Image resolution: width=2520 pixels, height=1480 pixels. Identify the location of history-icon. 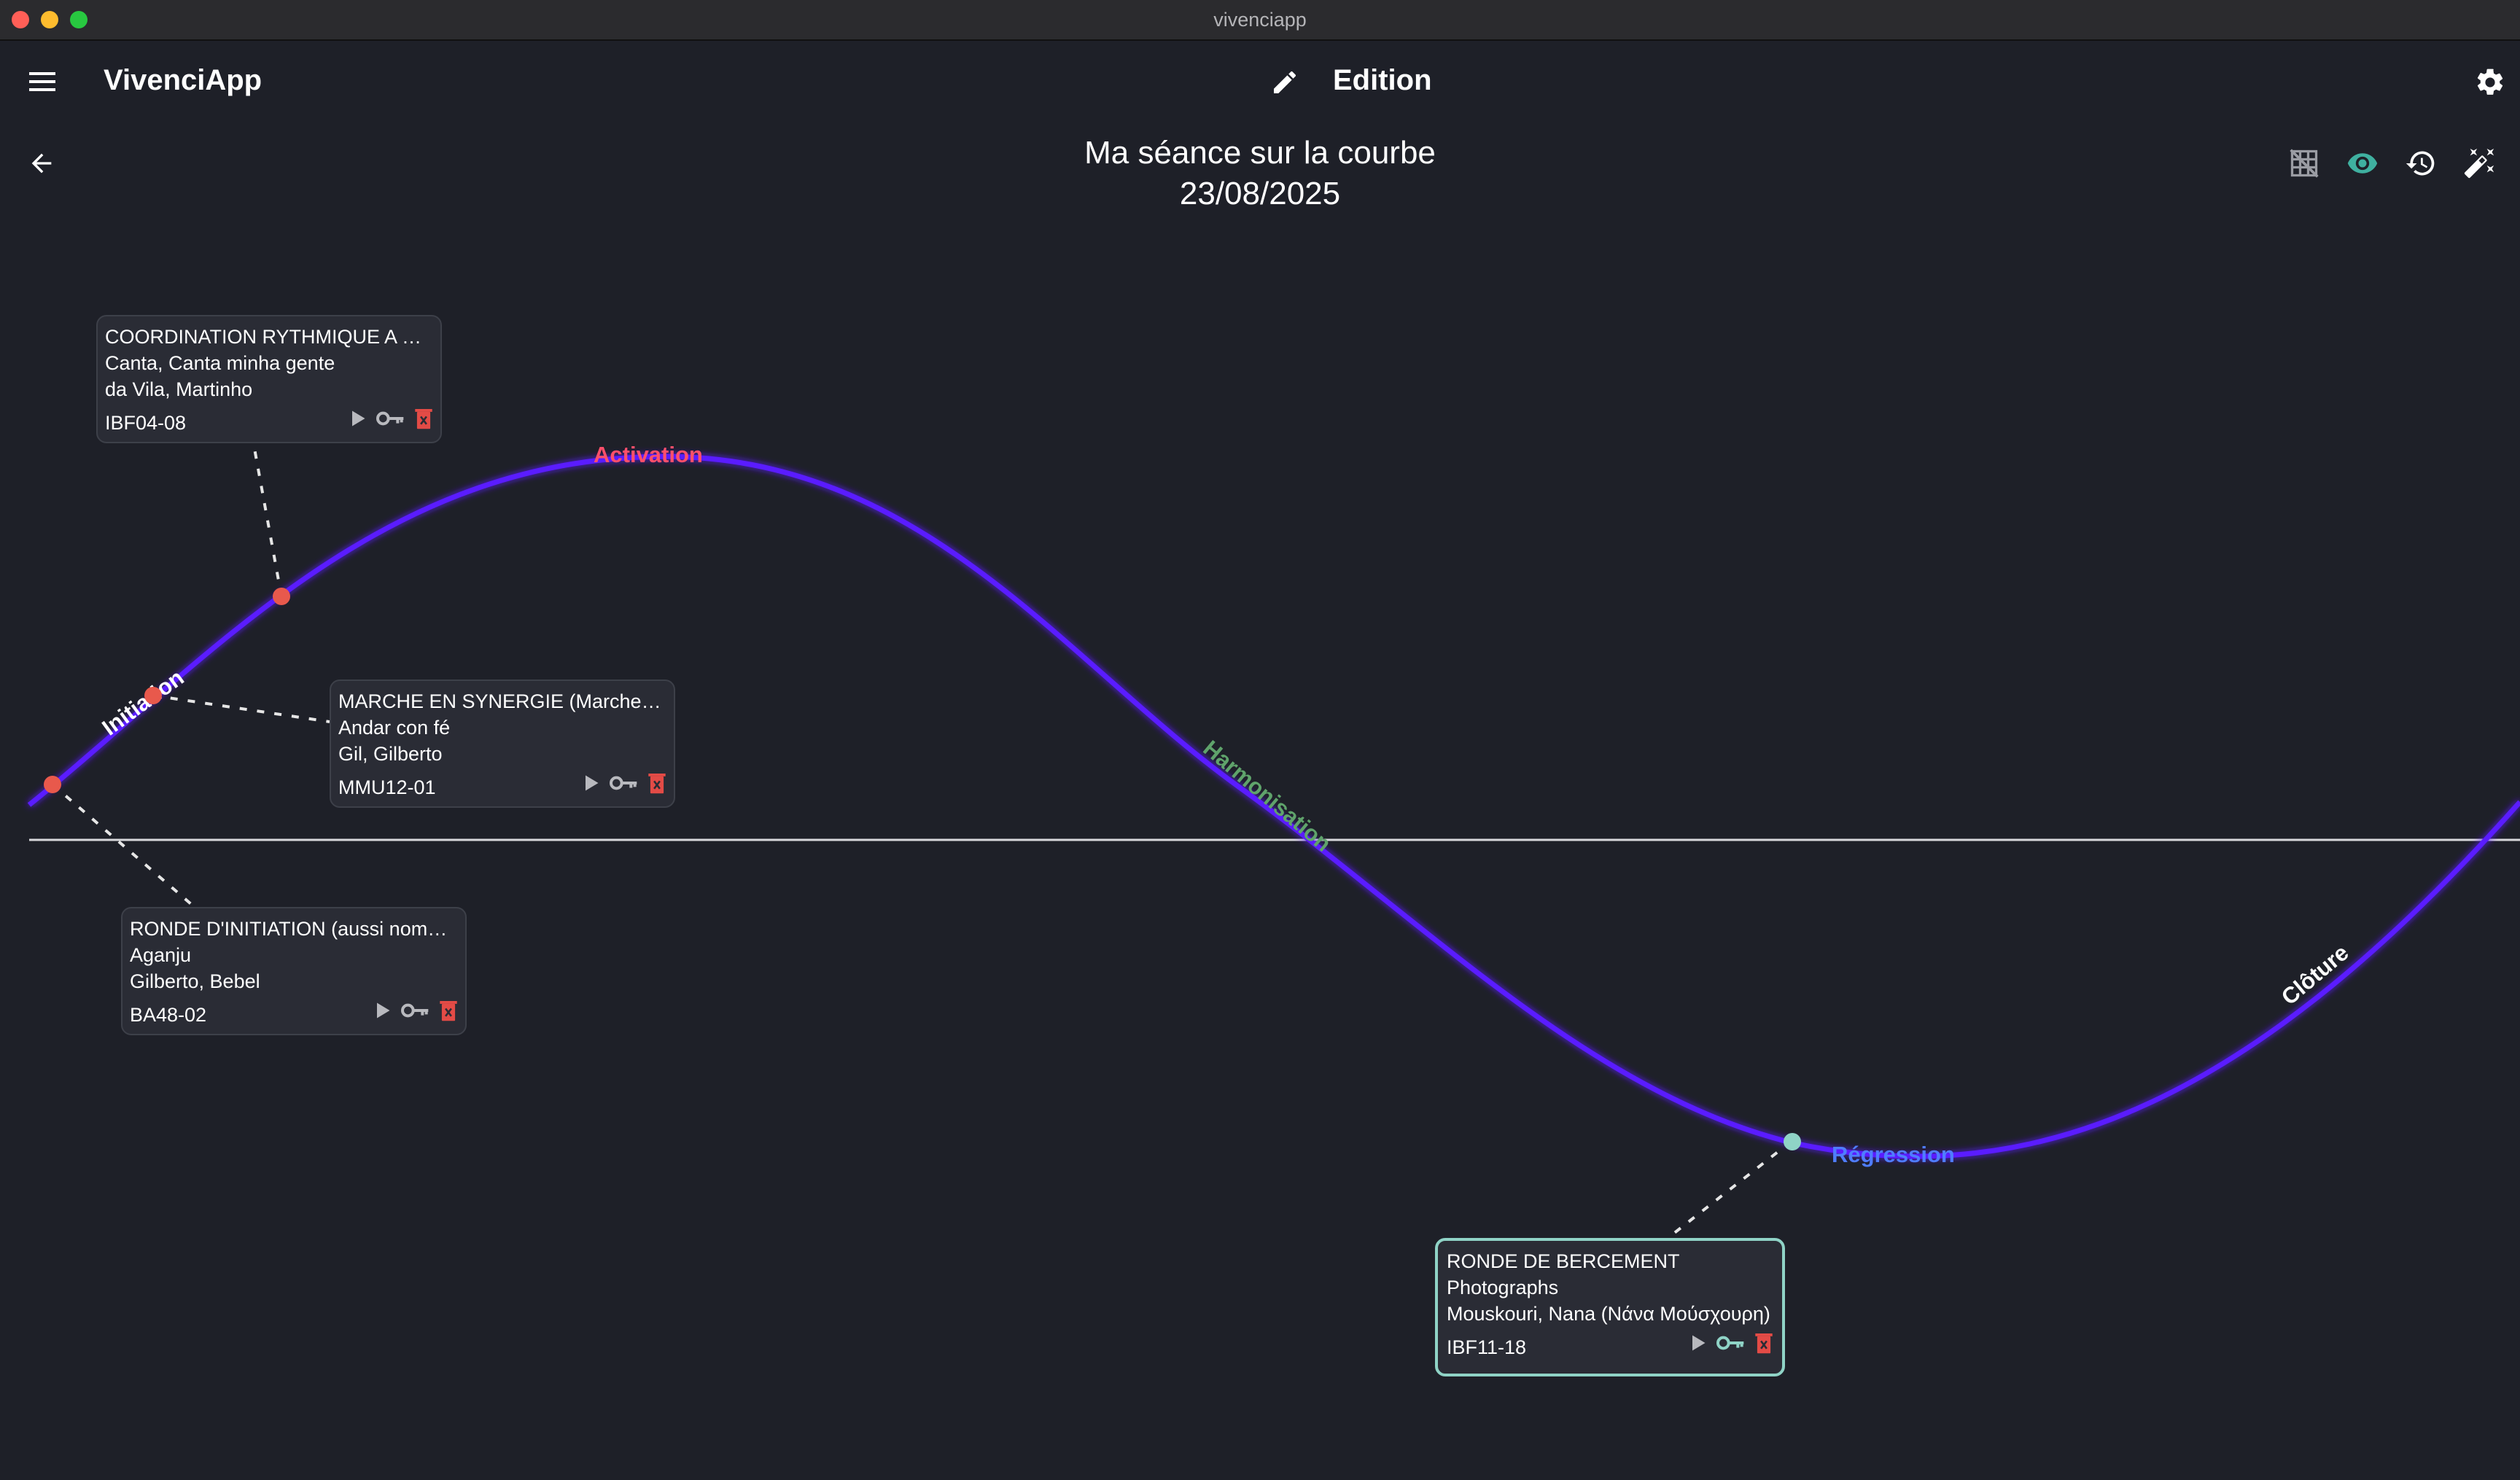
(2420, 164).